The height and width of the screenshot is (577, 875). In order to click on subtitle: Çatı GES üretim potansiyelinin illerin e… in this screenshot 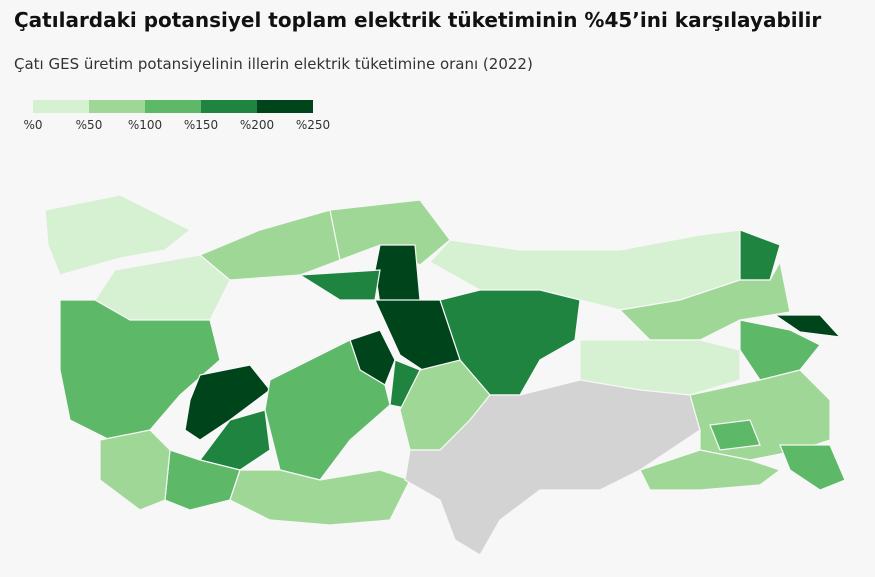, I will do `click(273, 64)`.